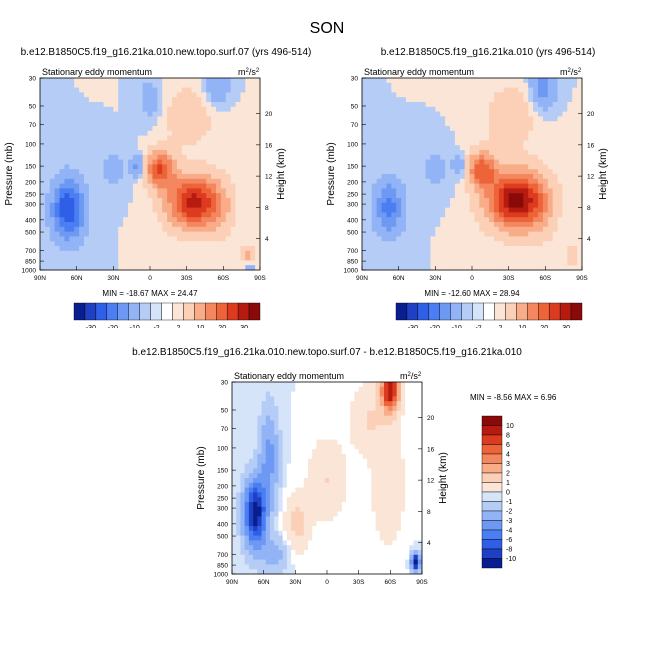  I want to click on x-tick-label: 90S, so click(582, 278).